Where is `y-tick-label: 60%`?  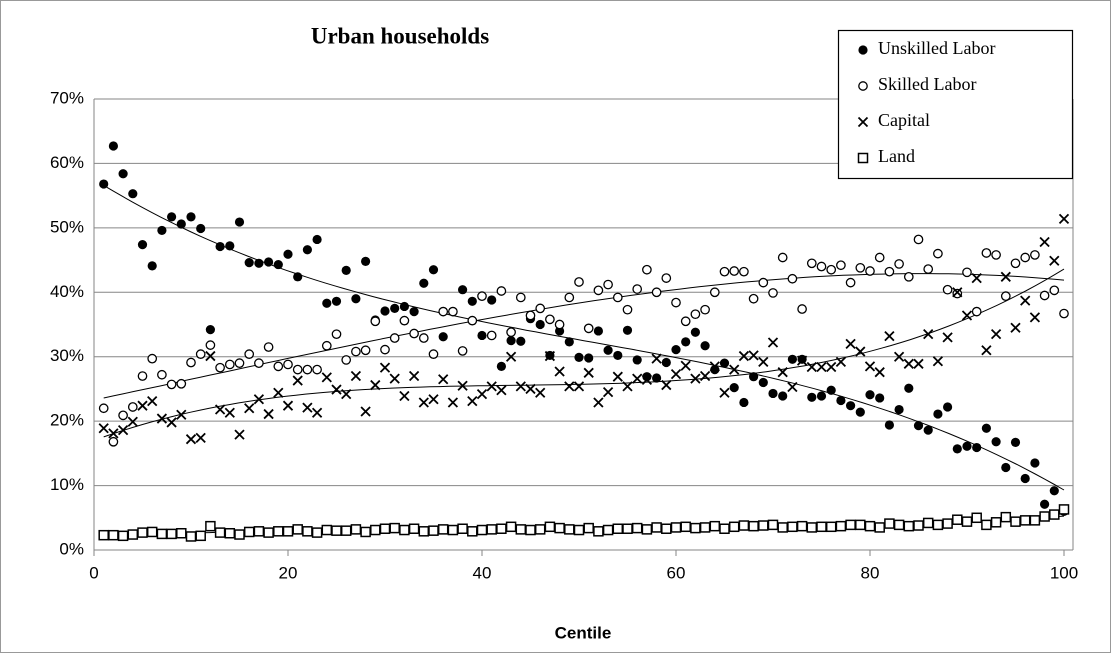 y-tick-label: 60% is located at coordinates (67, 162).